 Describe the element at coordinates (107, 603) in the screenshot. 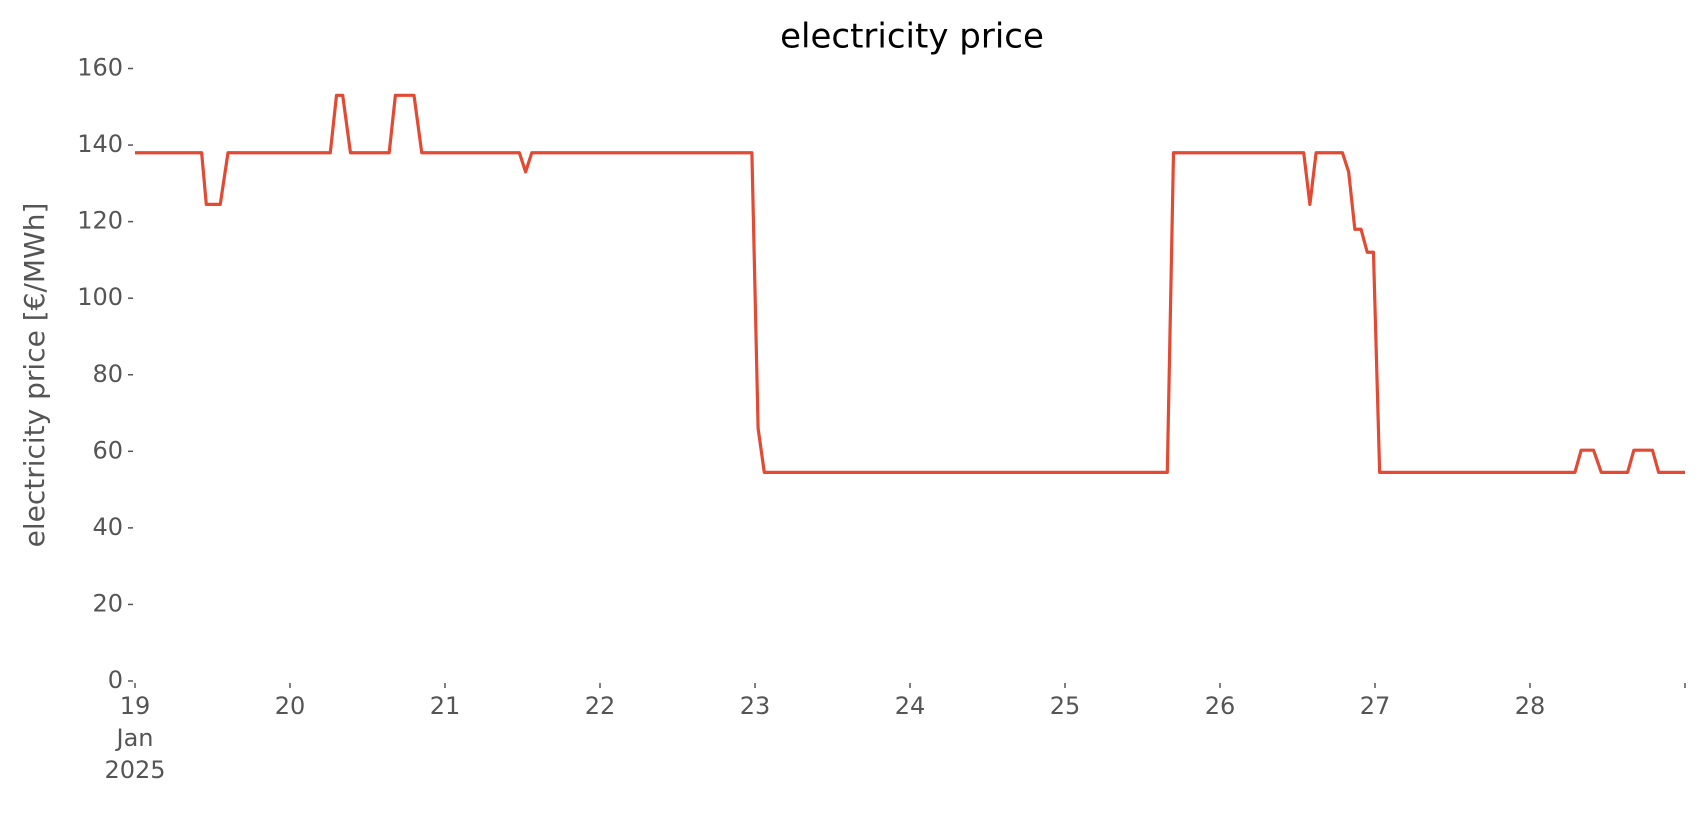

I see `y-tick-label: 20` at that location.